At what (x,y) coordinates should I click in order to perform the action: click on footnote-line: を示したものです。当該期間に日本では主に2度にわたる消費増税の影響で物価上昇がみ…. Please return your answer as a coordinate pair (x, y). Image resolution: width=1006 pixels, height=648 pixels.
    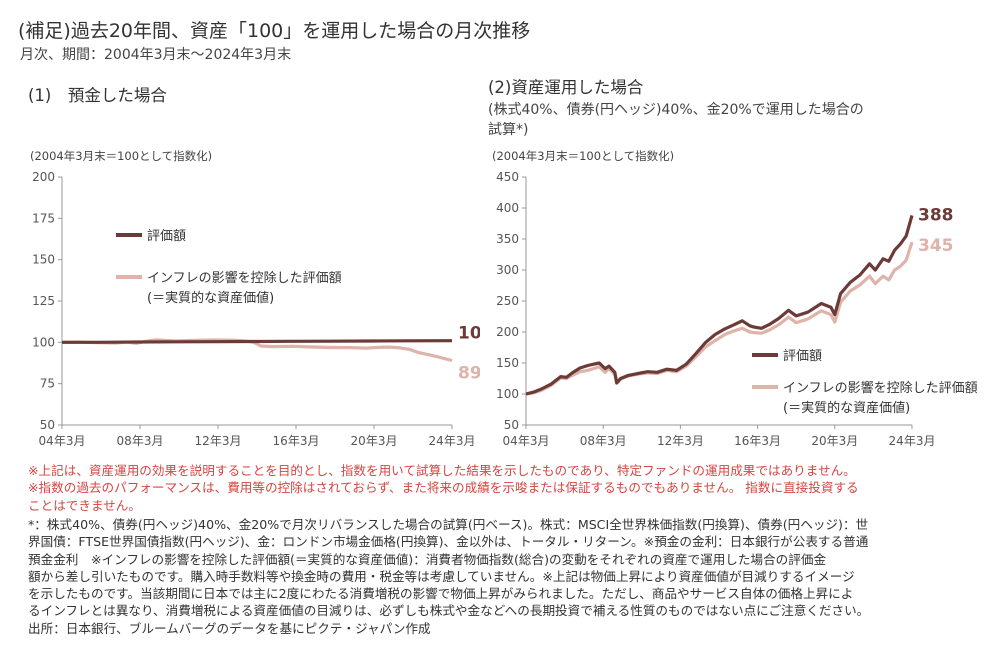
    Looking at the image, I should click on (441, 594).